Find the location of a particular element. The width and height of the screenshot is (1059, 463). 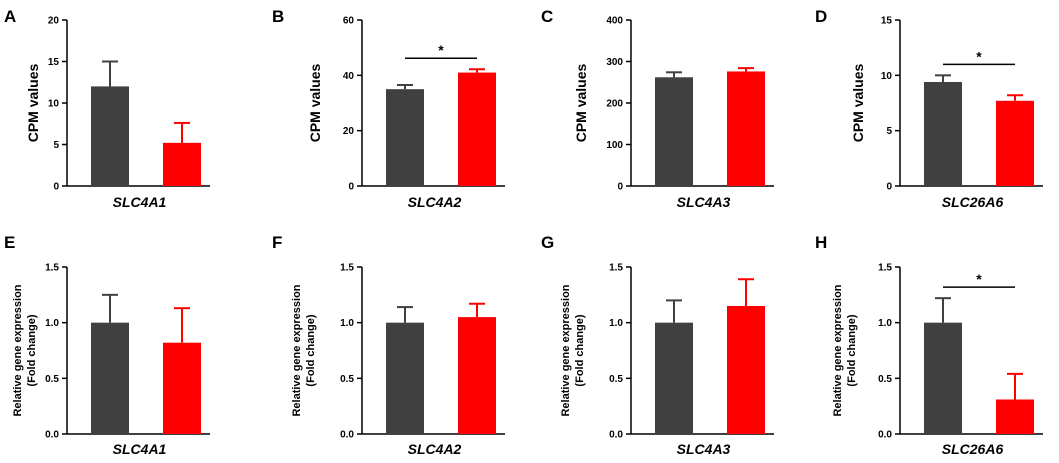

chart-panel-d: D 0 5 10 15 CPM values * SLC26A6 is located at coordinates (929, 108).